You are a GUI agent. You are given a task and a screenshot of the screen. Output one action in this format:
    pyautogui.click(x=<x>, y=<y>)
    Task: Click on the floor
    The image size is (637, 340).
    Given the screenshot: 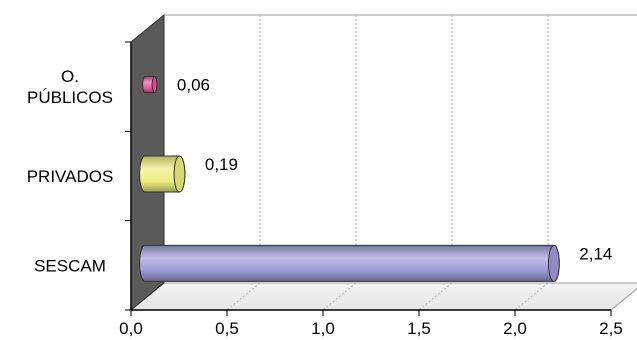 What is the action you would take?
    pyautogui.click(x=383, y=296)
    